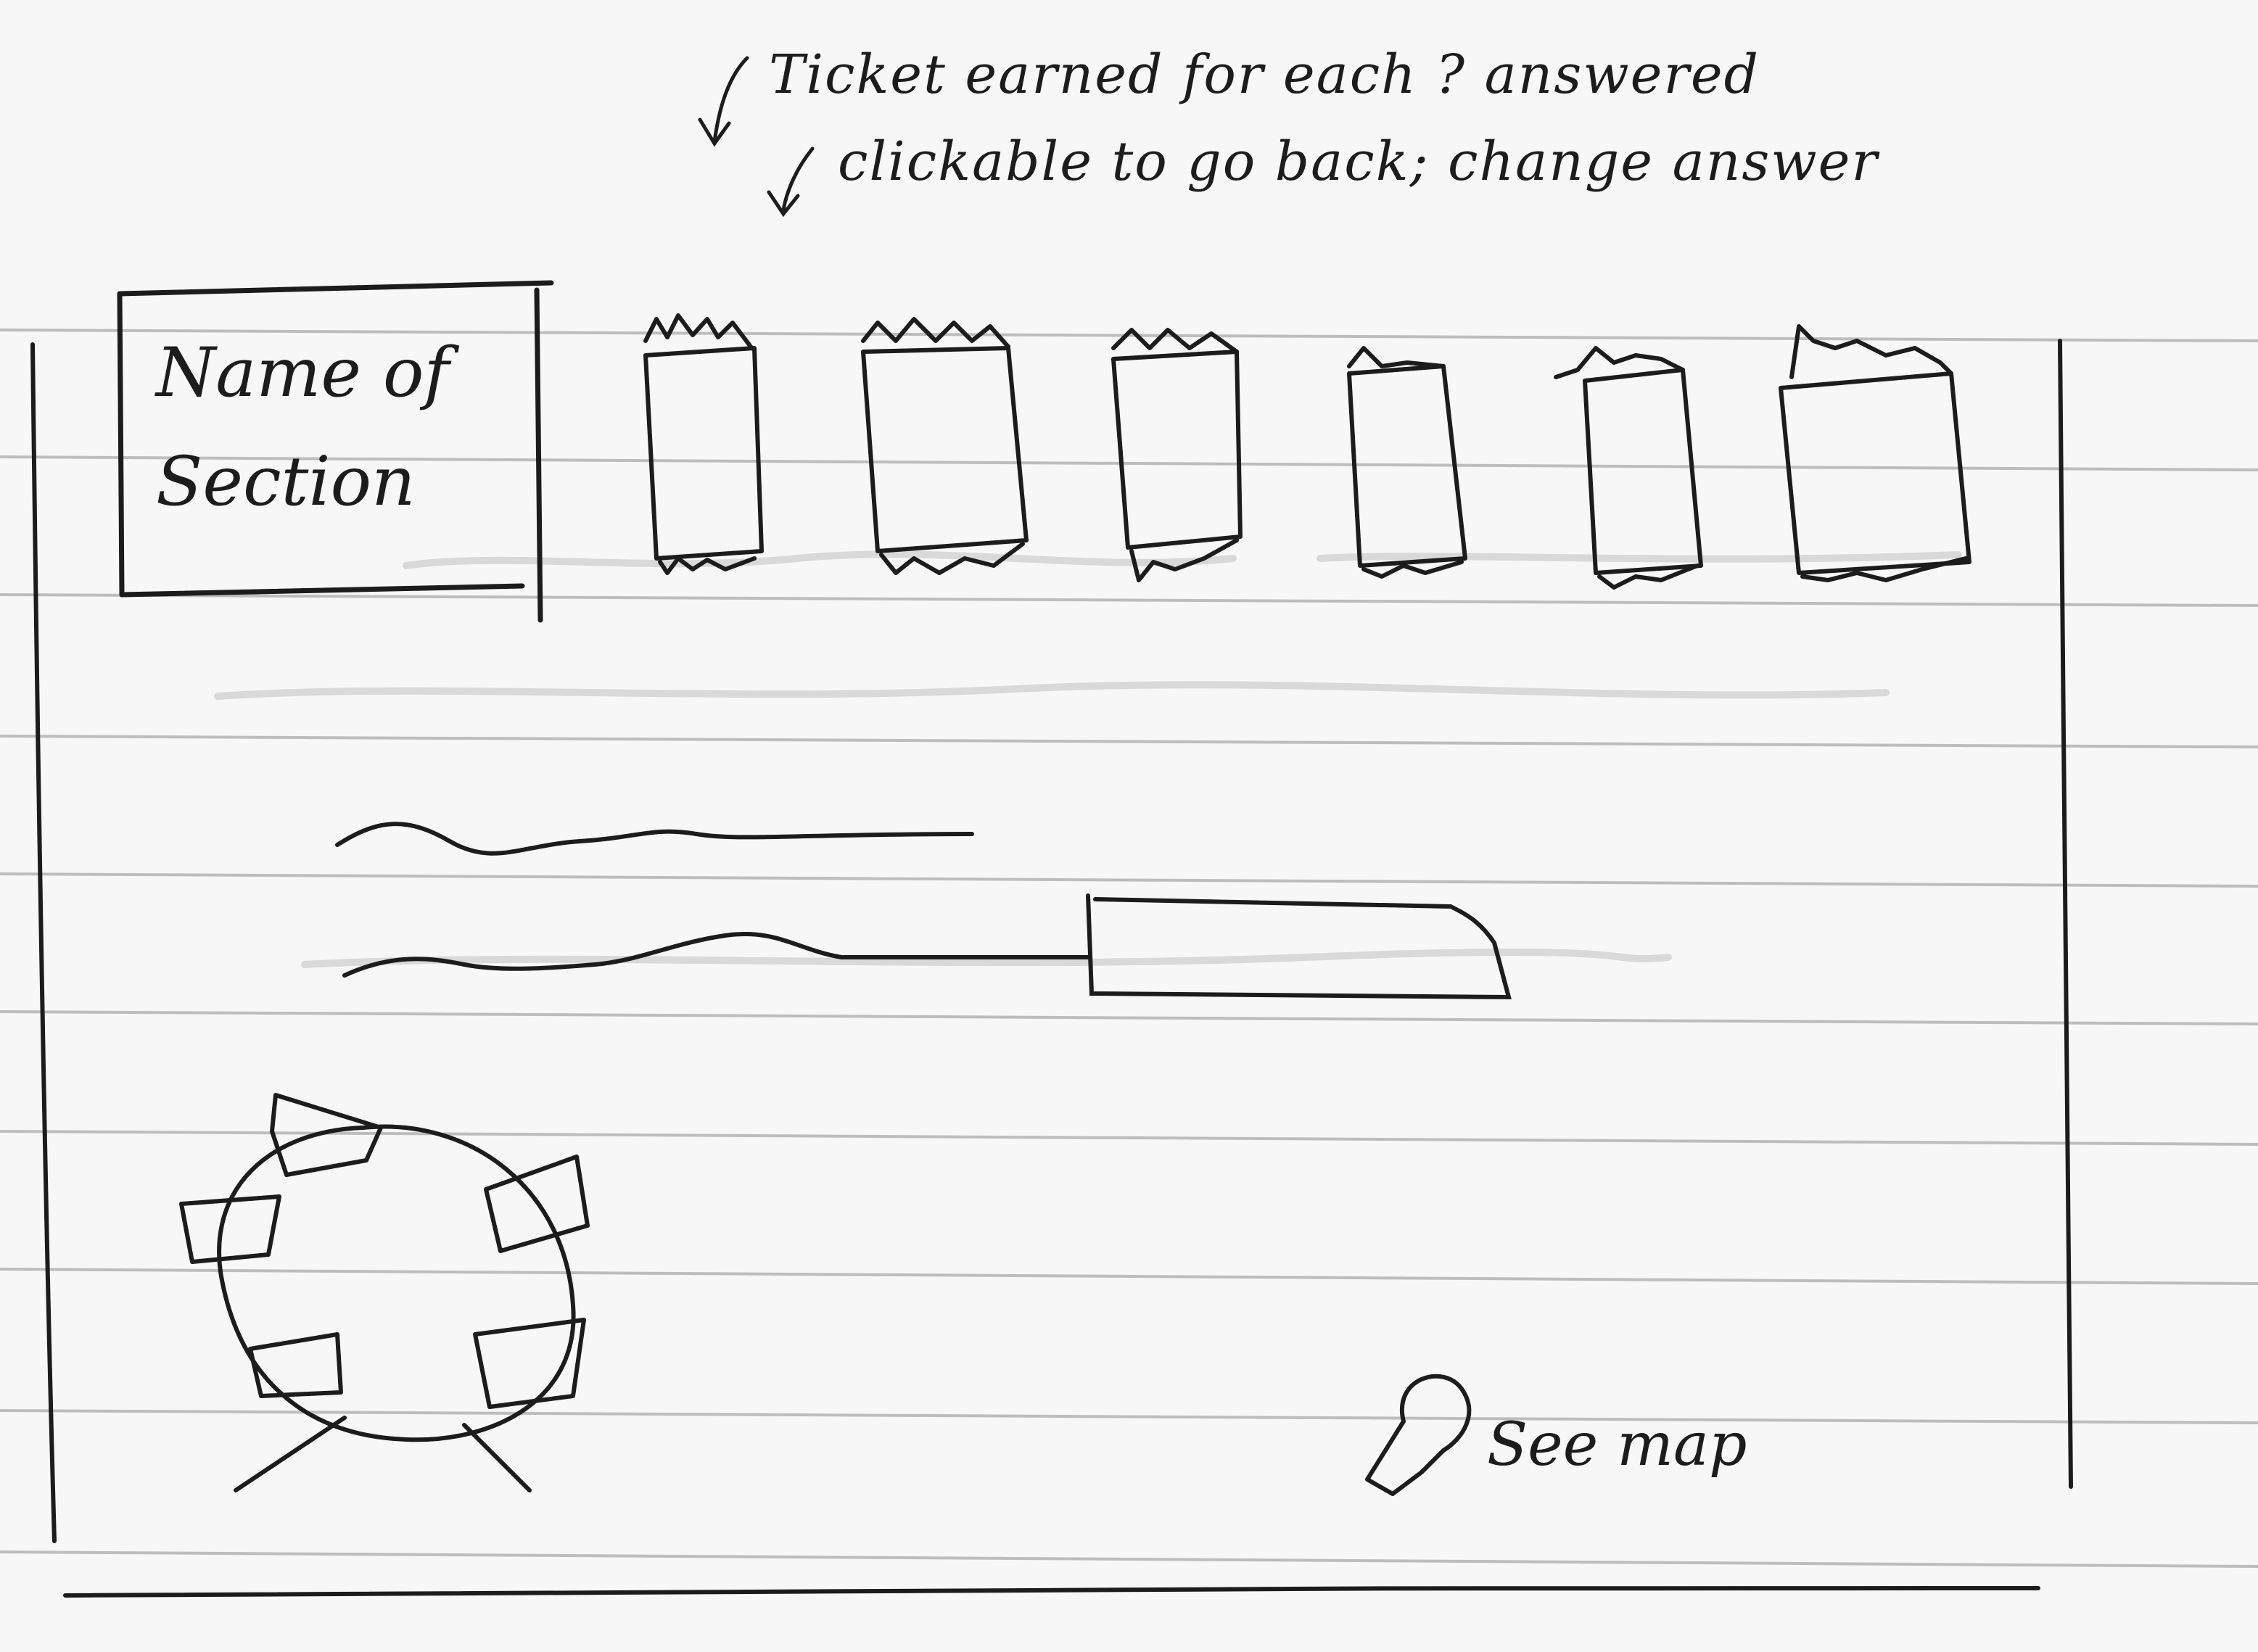 The width and height of the screenshot is (2258, 1652). Describe the element at coordinates (303, 373) in the screenshot. I see `section-title-line-1: Name of` at that location.